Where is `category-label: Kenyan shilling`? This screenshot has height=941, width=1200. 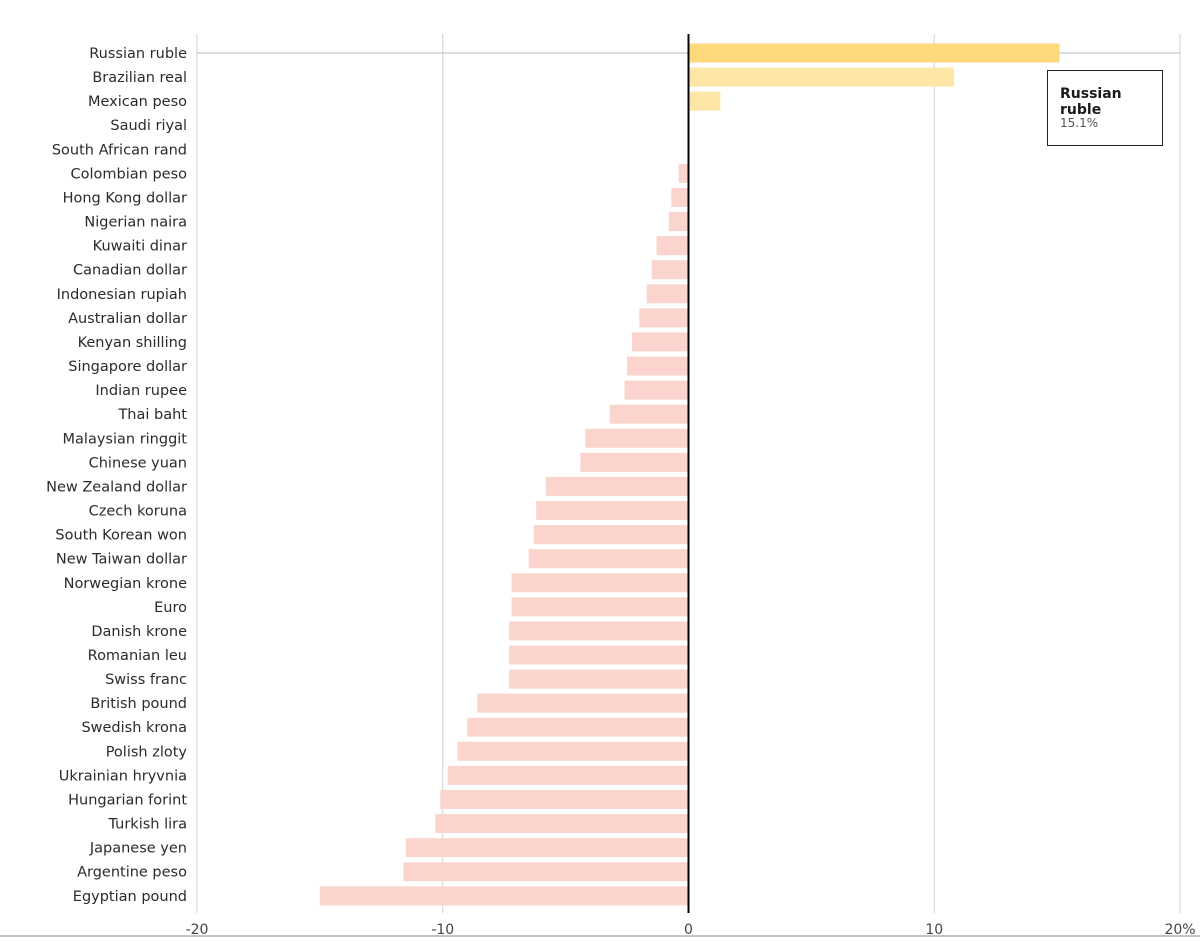
category-label: Kenyan shilling is located at coordinates (132, 343).